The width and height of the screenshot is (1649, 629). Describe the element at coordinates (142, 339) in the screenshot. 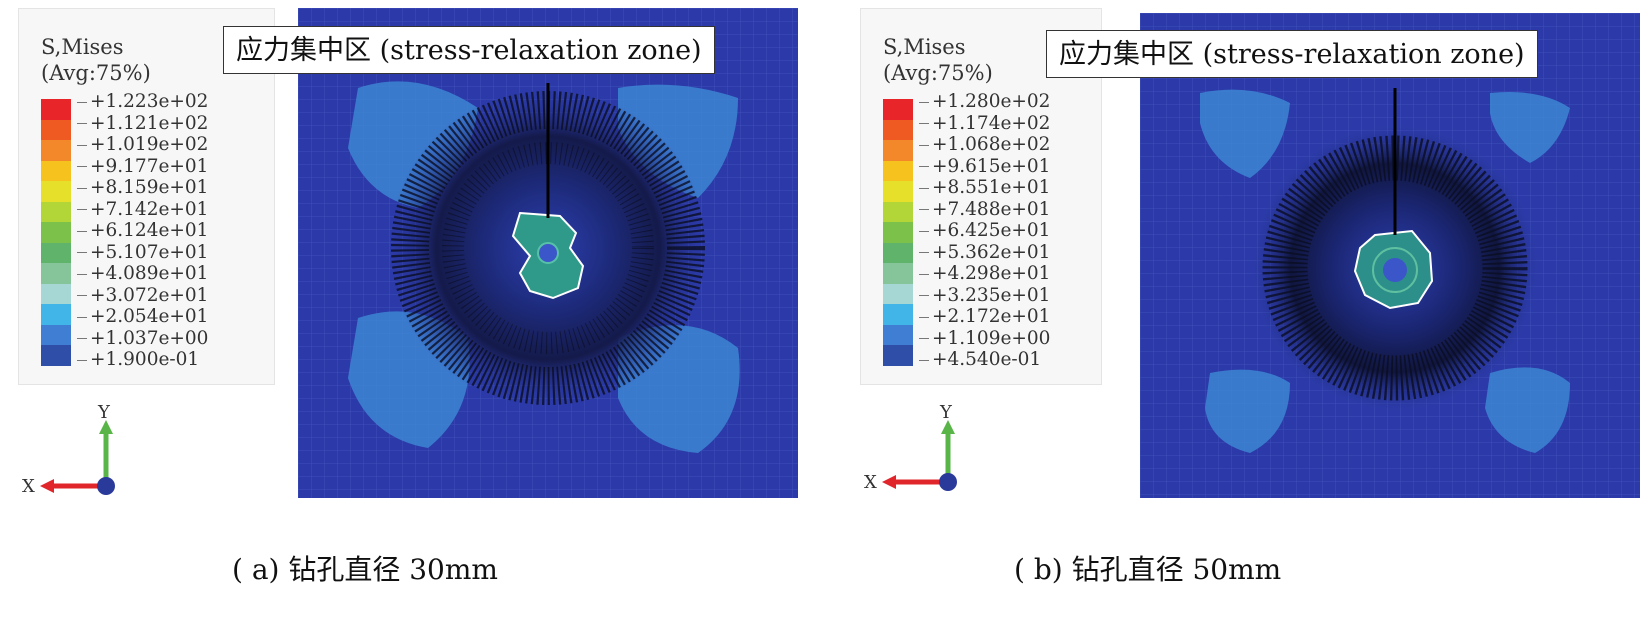

I see `legend-value: +1.037e+00` at that location.